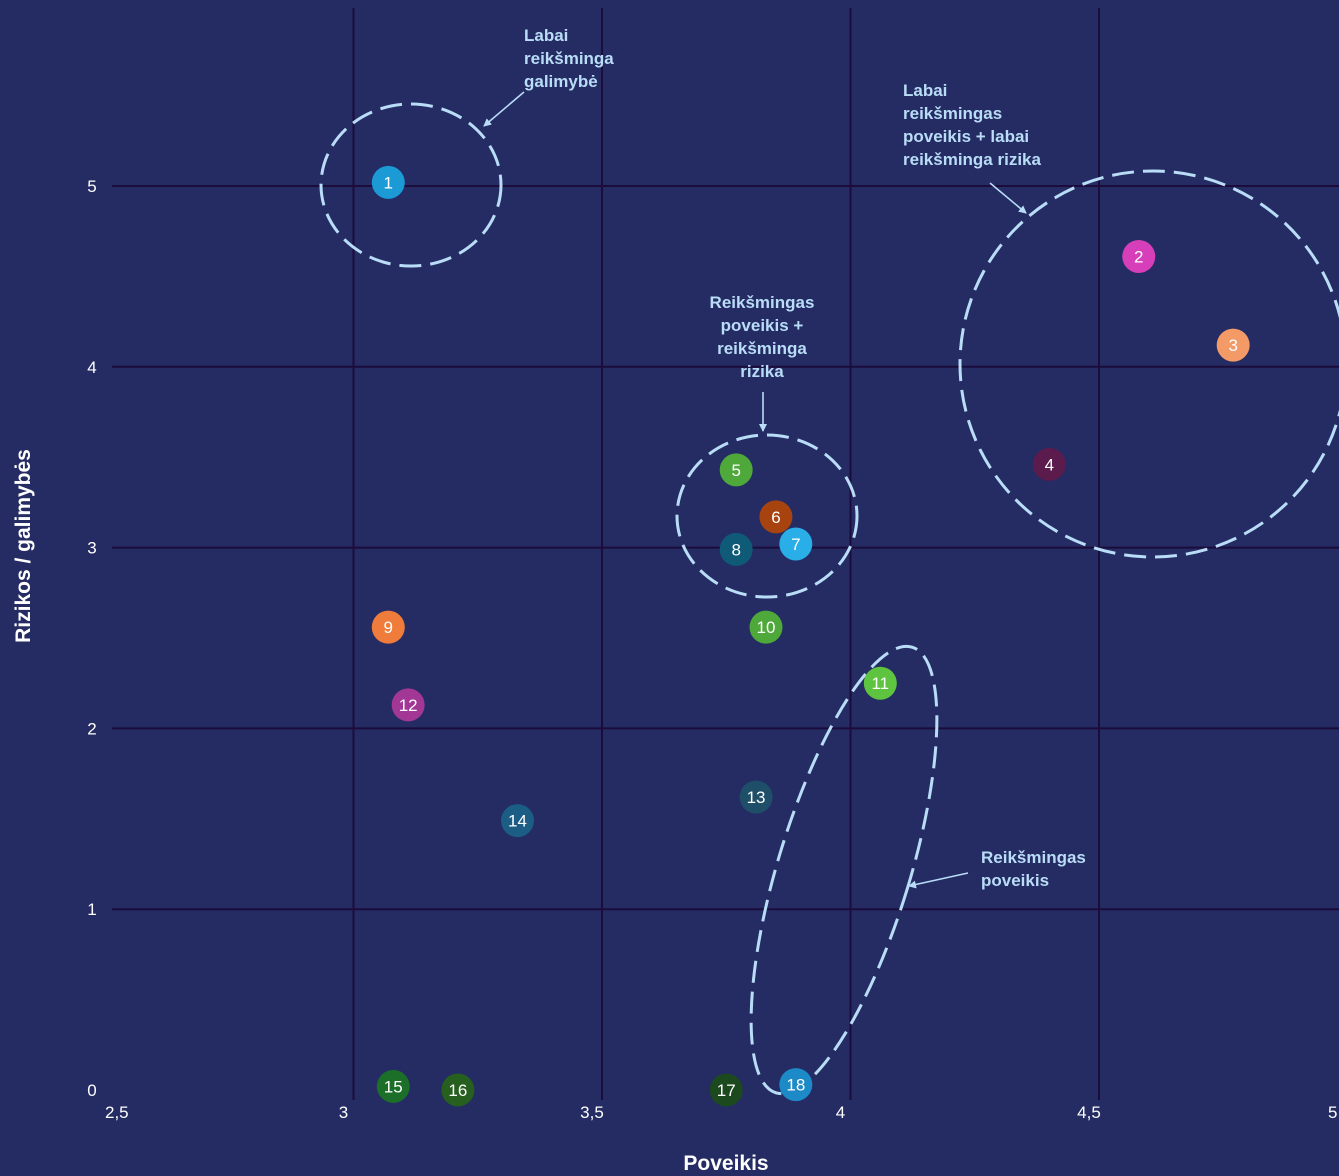 This screenshot has height=1176, width=1339. I want to click on x-axis-title: Poveikis, so click(725, 1163).